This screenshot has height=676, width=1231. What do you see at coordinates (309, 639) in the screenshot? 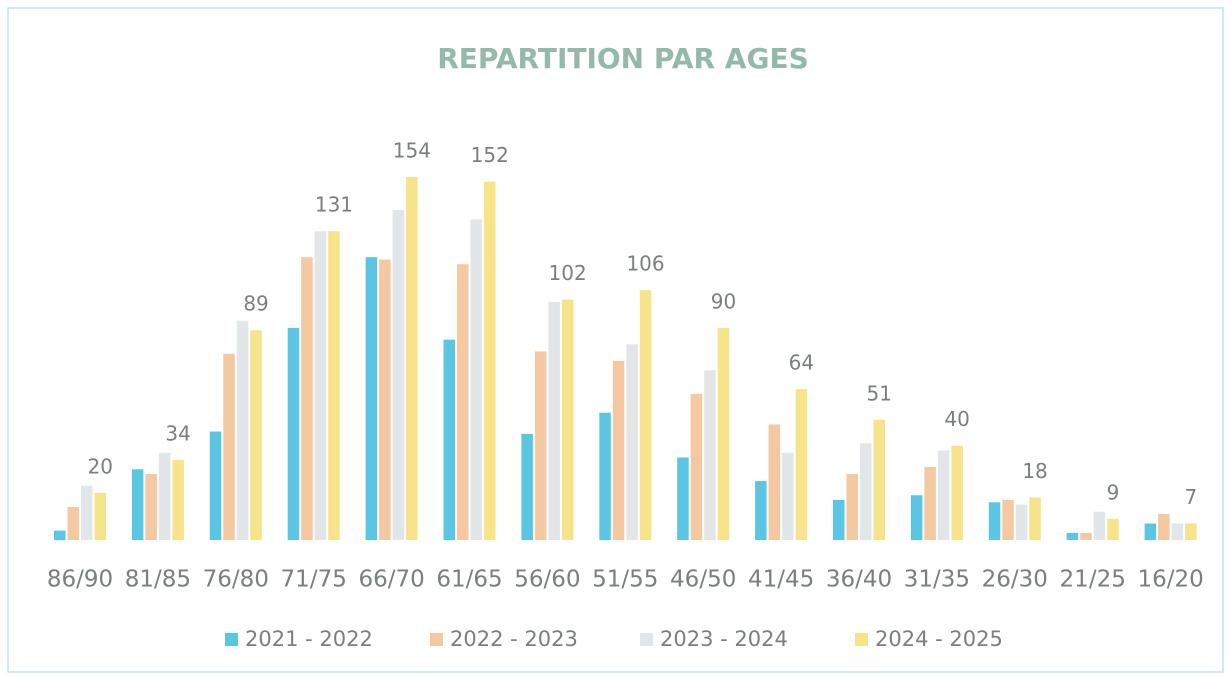
I see `legend-label: 2021 - 2022` at bounding box center [309, 639].